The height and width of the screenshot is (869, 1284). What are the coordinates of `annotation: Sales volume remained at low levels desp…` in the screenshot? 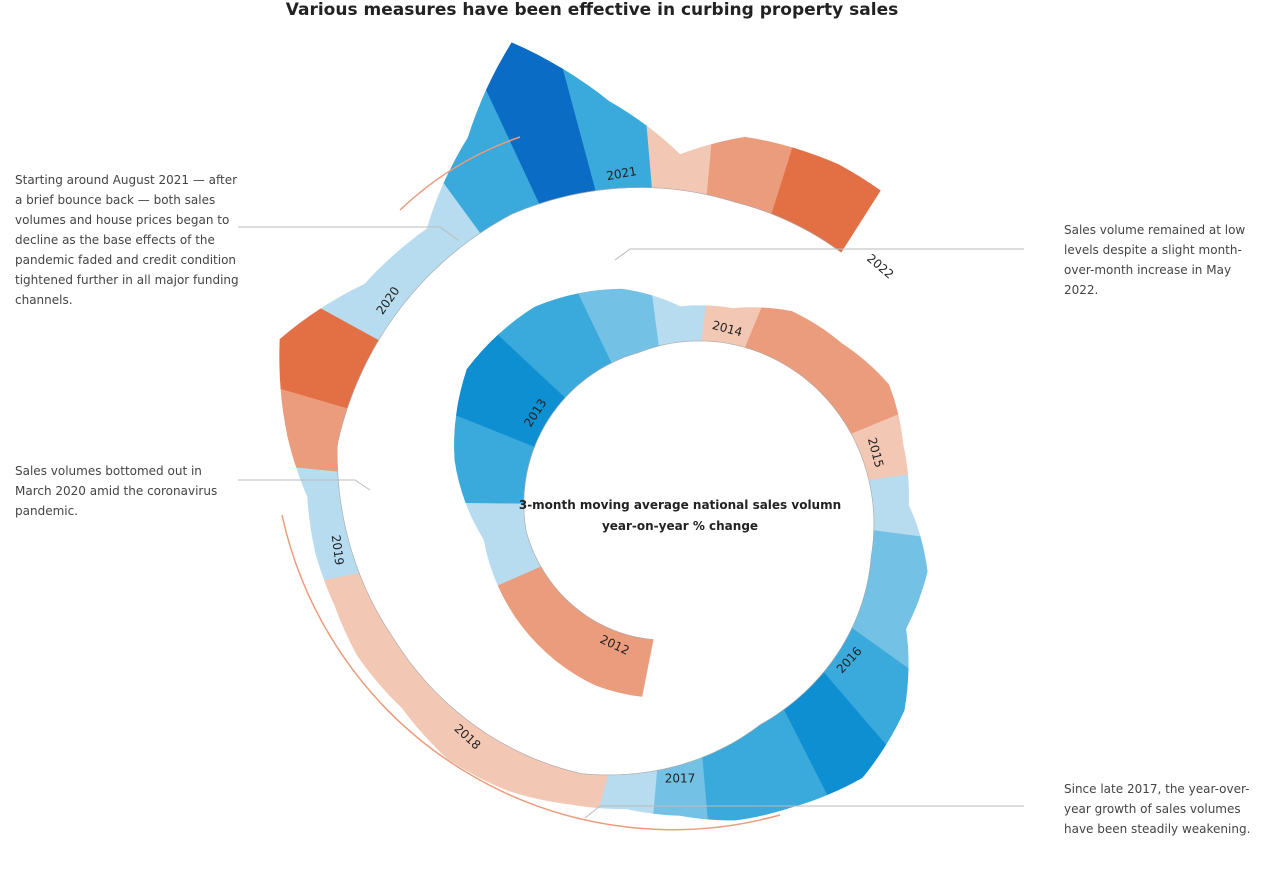 It's located at (1155, 260).